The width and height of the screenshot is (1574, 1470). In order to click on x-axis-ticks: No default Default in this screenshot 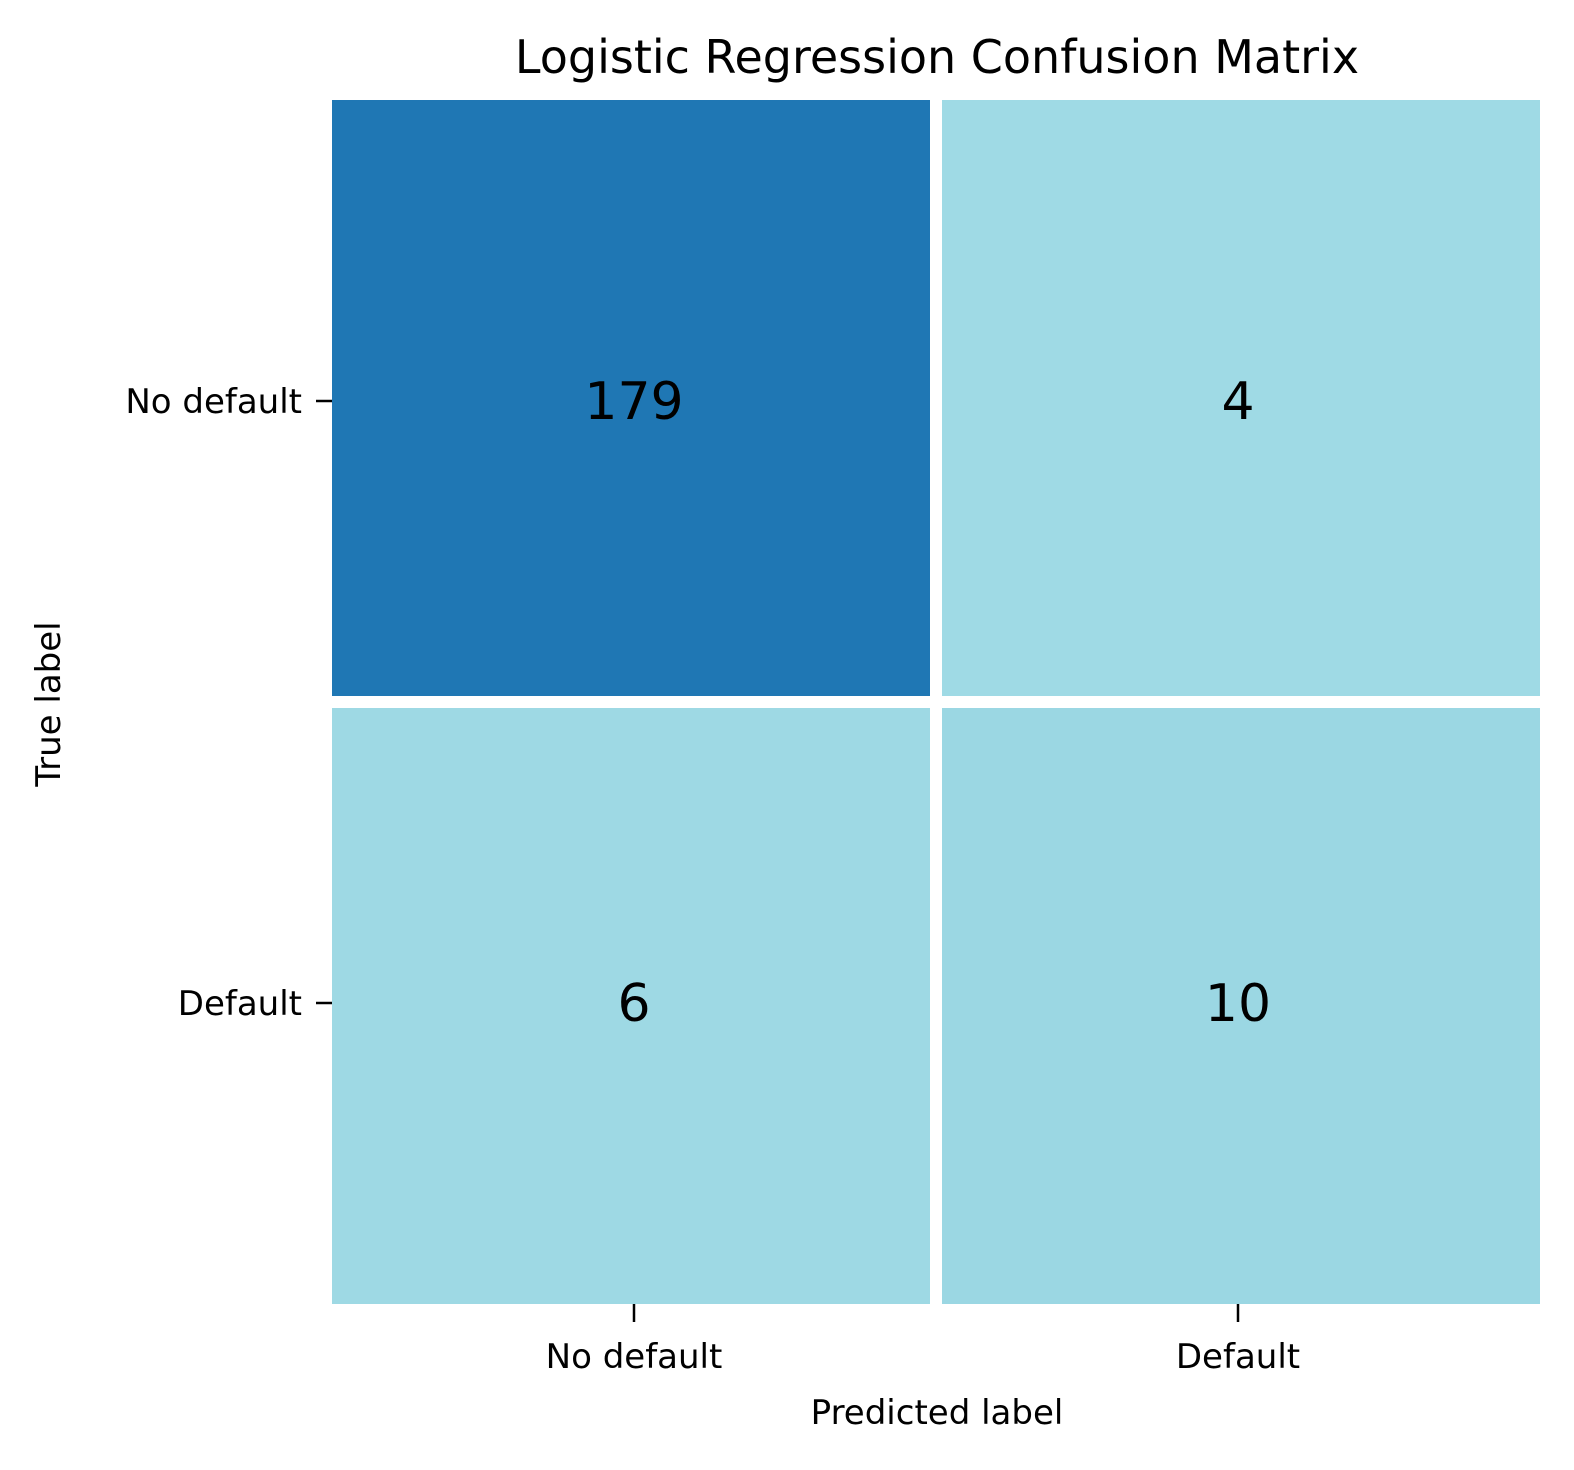, I will do `click(923, 1340)`.